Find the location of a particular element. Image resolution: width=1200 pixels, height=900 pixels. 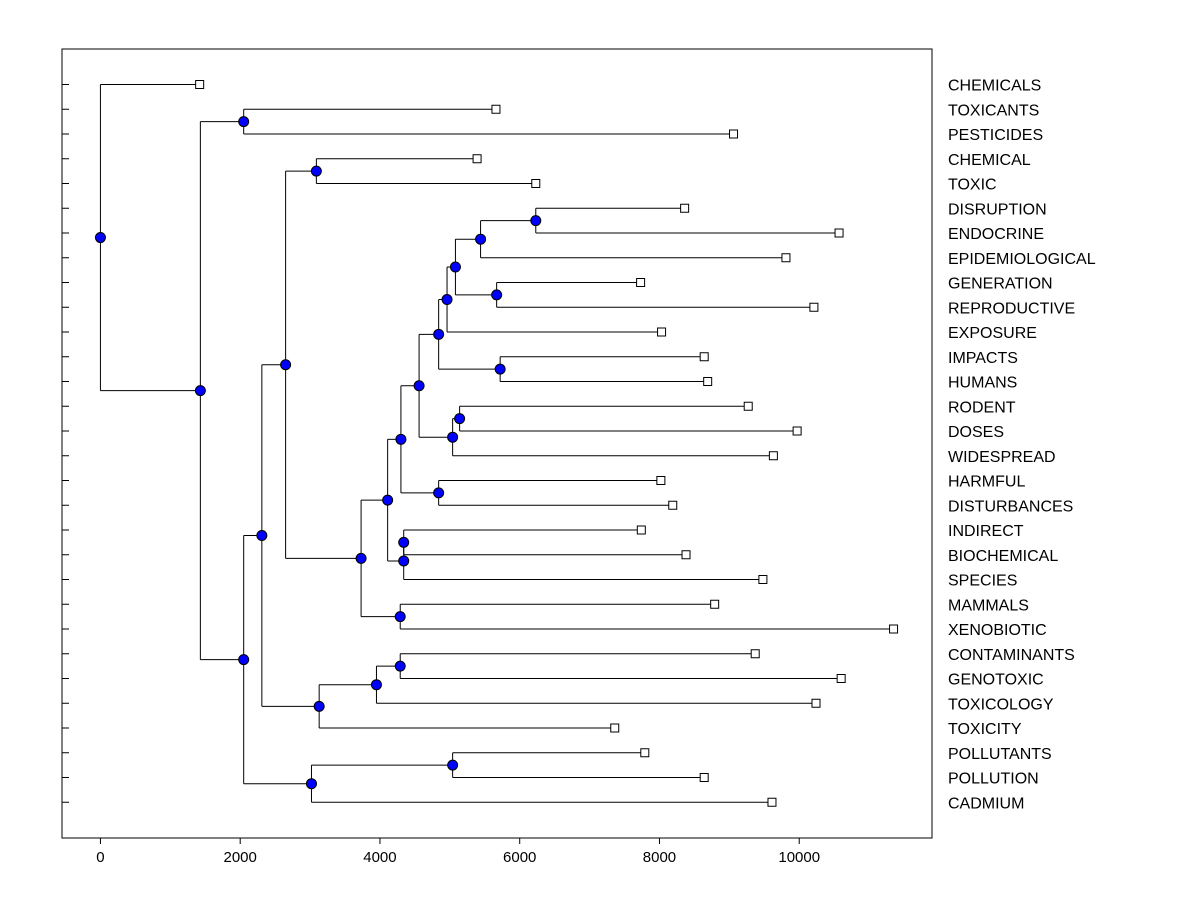

leaf-label: CHEMICAL is located at coordinates (989, 160).